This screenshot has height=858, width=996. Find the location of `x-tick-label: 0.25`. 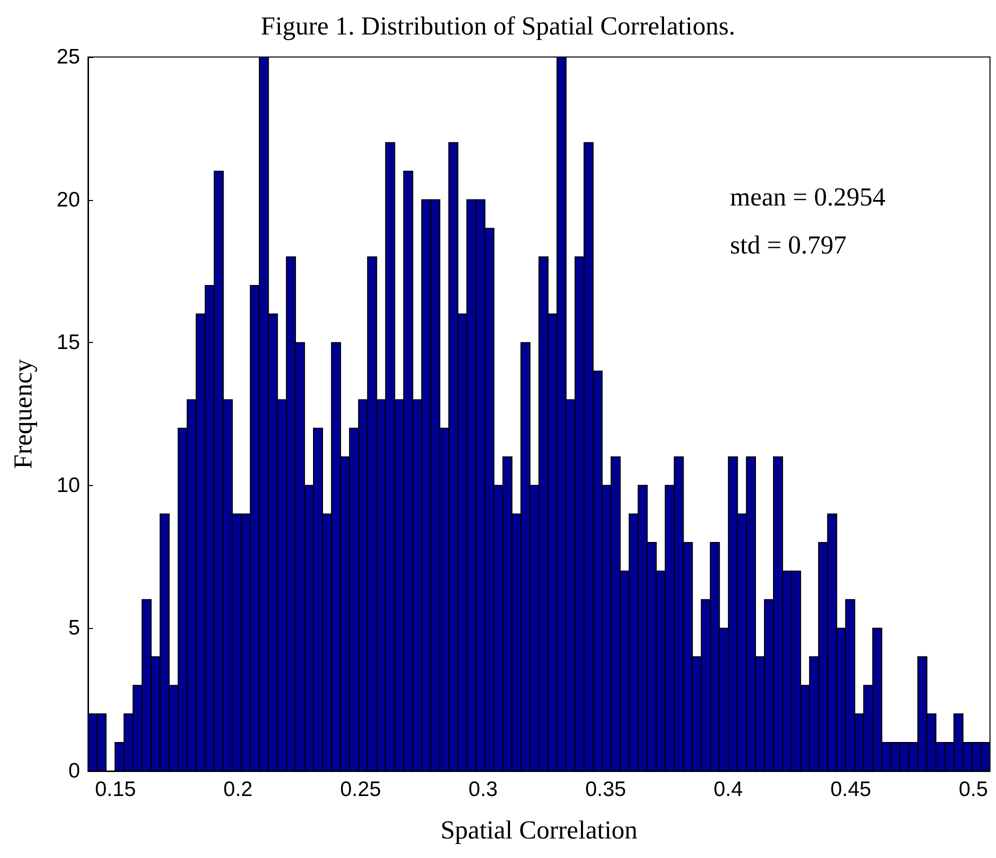

x-tick-label: 0.25 is located at coordinates (360, 789).